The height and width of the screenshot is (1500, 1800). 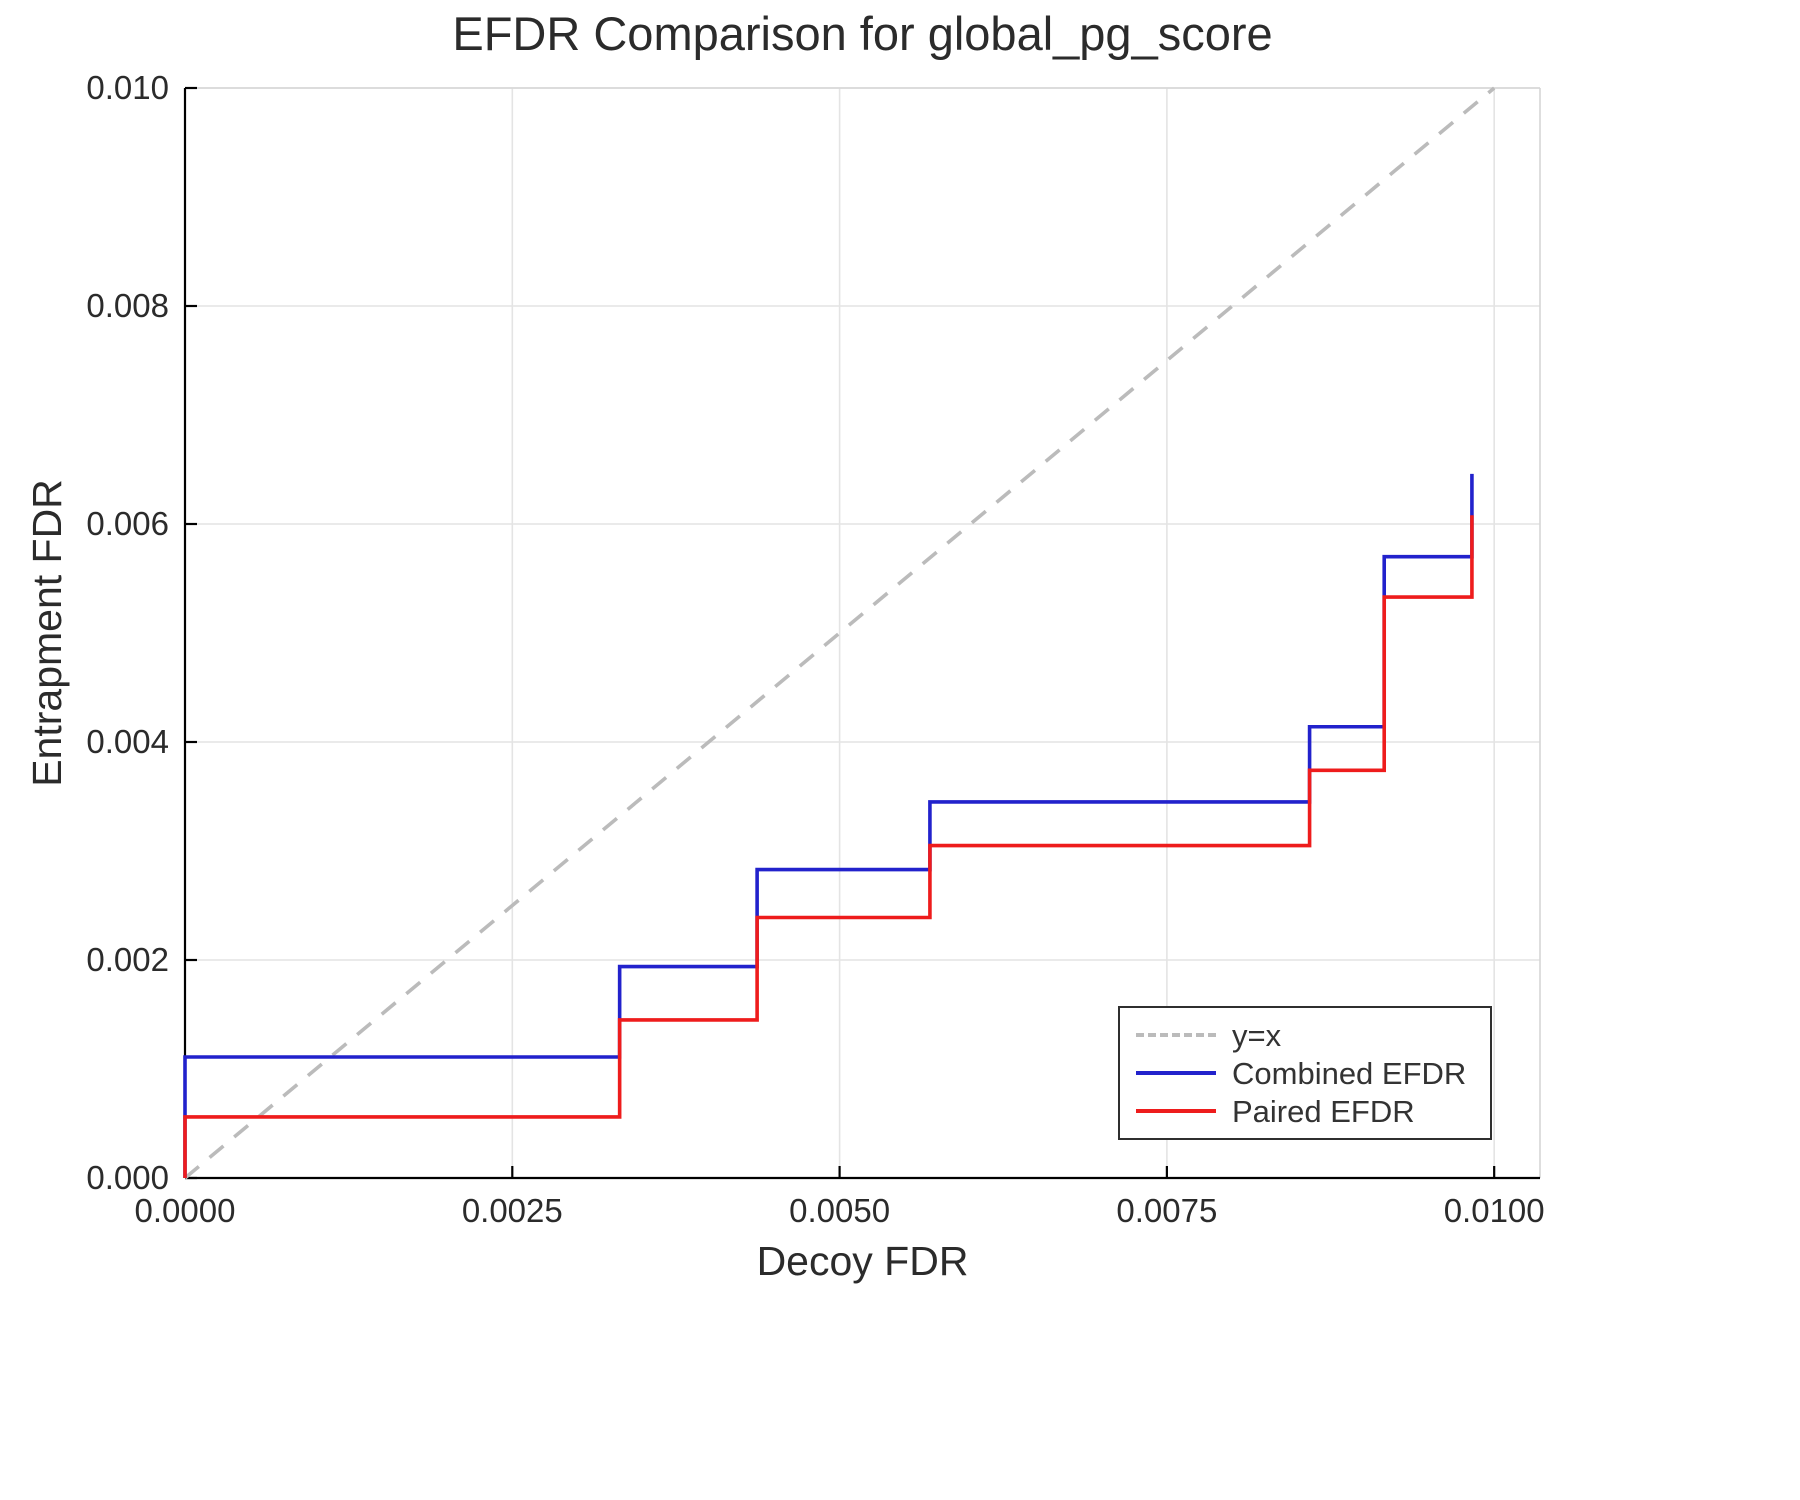 What do you see at coordinates (1176, 1035) in the screenshot?
I see `legend-line-sample-yx` at bounding box center [1176, 1035].